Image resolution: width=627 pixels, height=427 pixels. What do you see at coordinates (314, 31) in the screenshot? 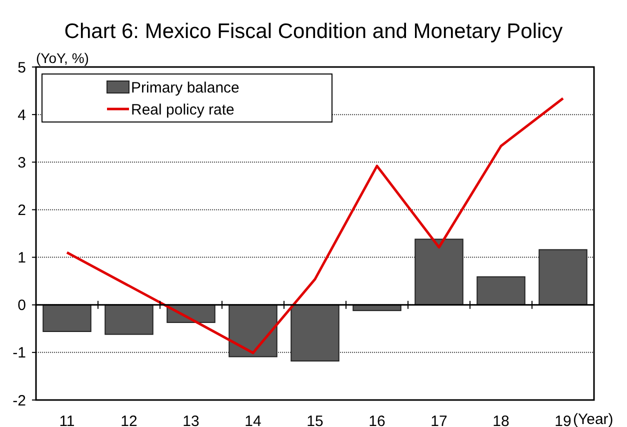
I see `chart-title: Chart 6: Mexico Fiscal Condition and Monetary Policy` at bounding box center [314, 31].